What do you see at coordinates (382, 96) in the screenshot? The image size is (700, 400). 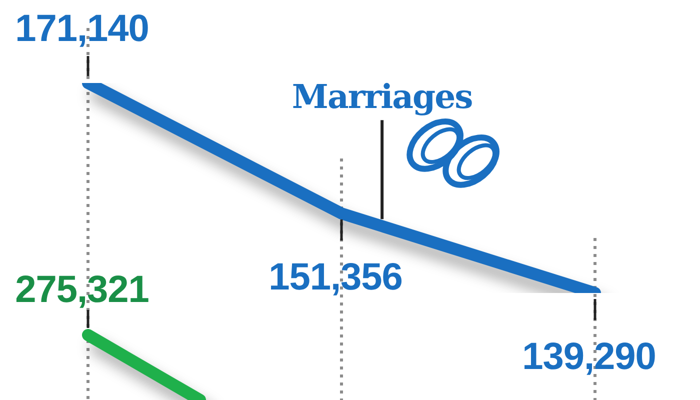 I see `series-label: Marriages` at bounding box center [382, 96].